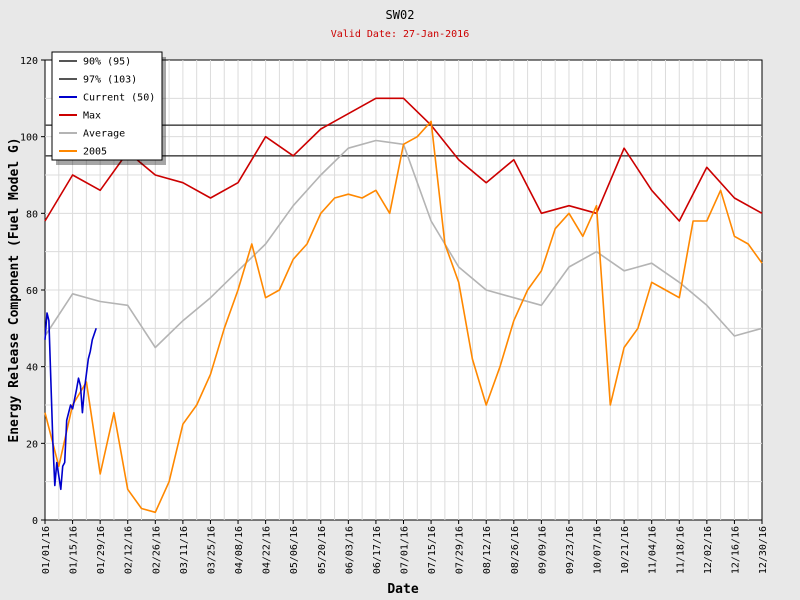 The width and height of the screenshot is (800, 600). What do you see at coordinates (92, 116) in the screenshot?
I see `legend-label: Max` at bounding box center [92, 116].